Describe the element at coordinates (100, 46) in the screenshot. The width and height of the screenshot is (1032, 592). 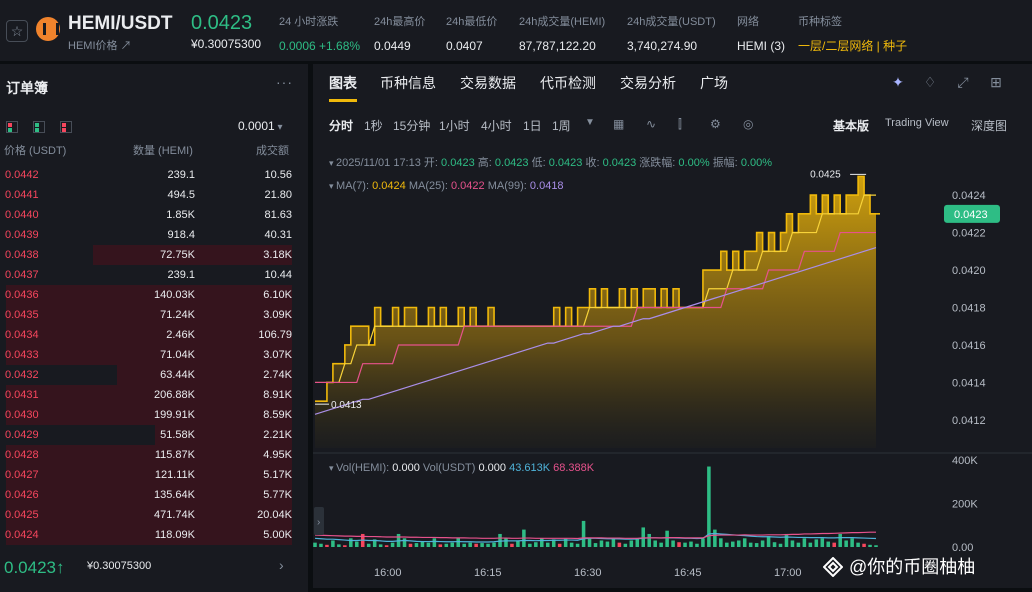
I see `pair-price-link: HEMI价格 ↗` at that location.